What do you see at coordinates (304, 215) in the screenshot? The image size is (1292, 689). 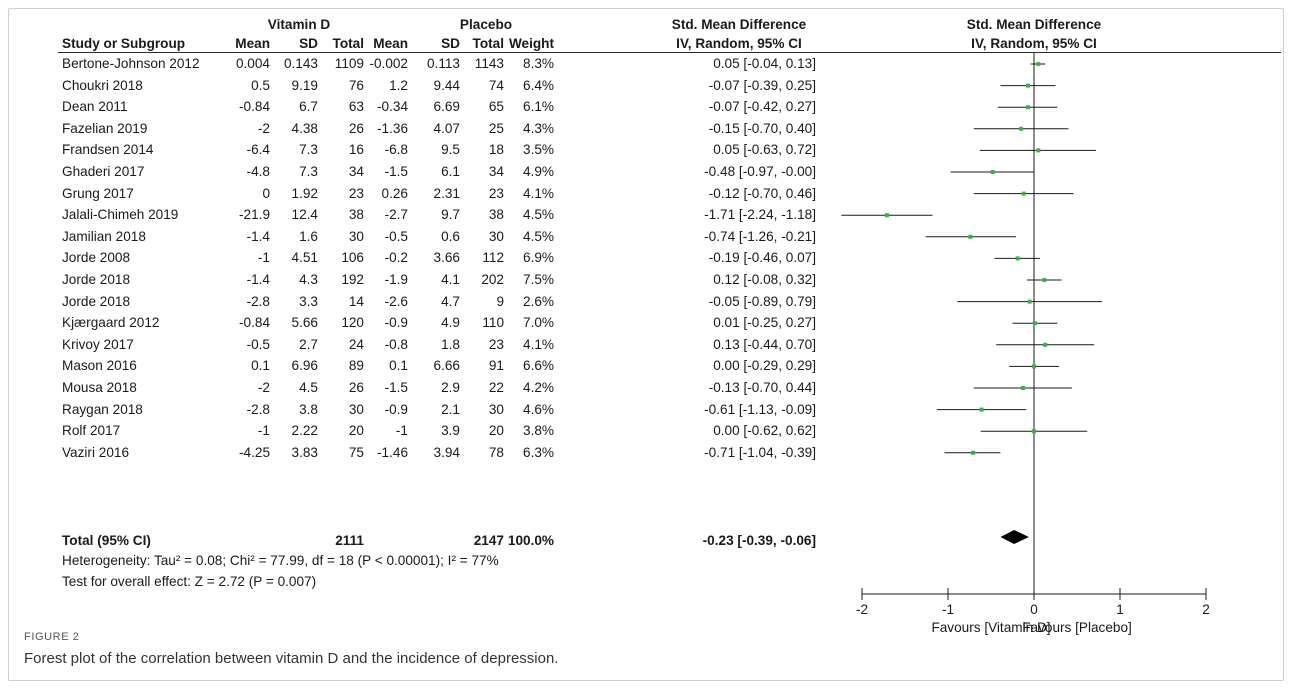 I see `vitd-sd: 12.4` at bounding box center [304, 215].